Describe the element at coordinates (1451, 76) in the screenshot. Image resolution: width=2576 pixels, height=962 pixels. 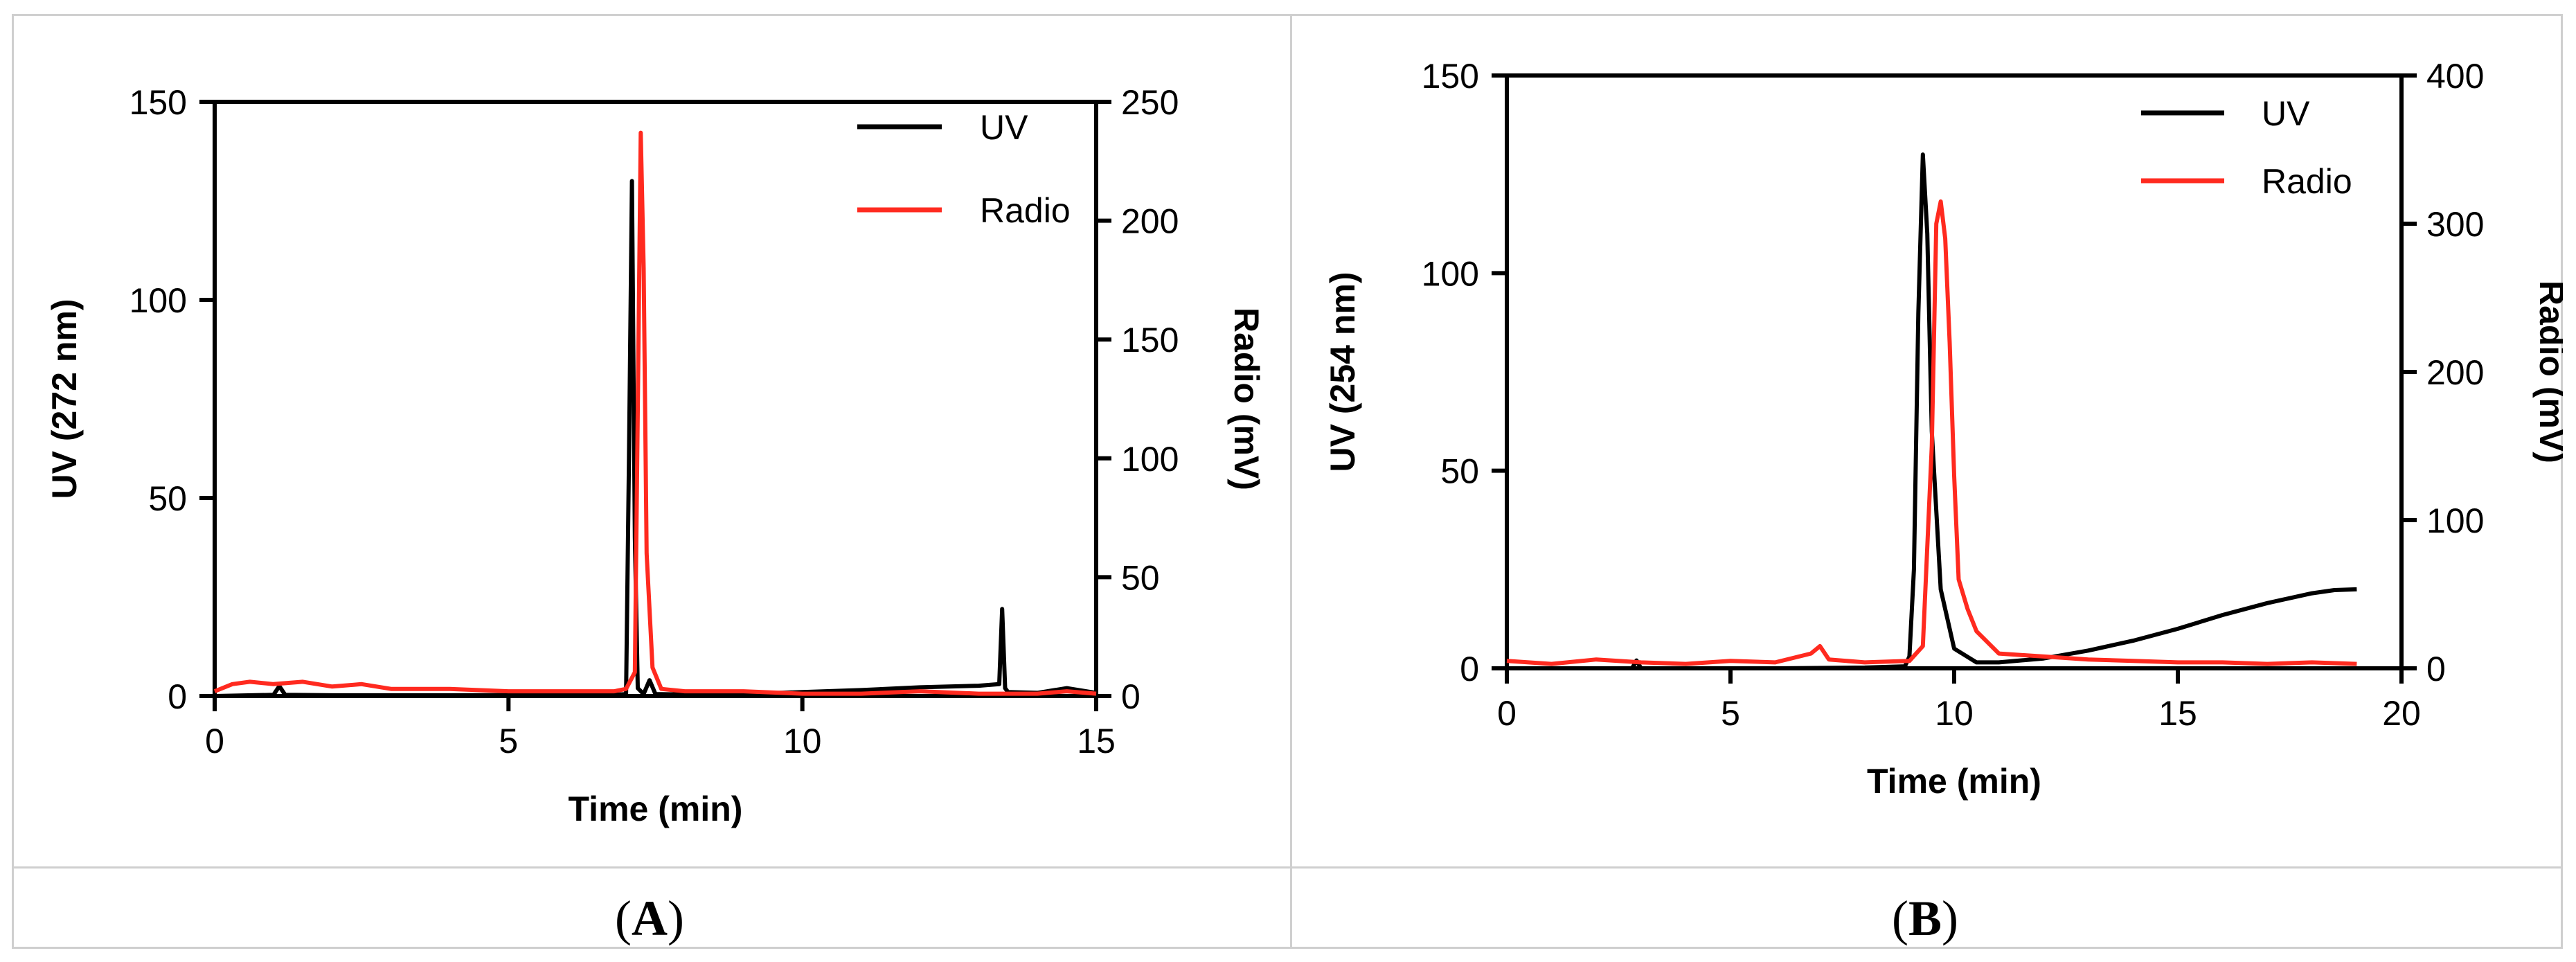
I see `chartb-y-left-tick-label: 150` at that location.